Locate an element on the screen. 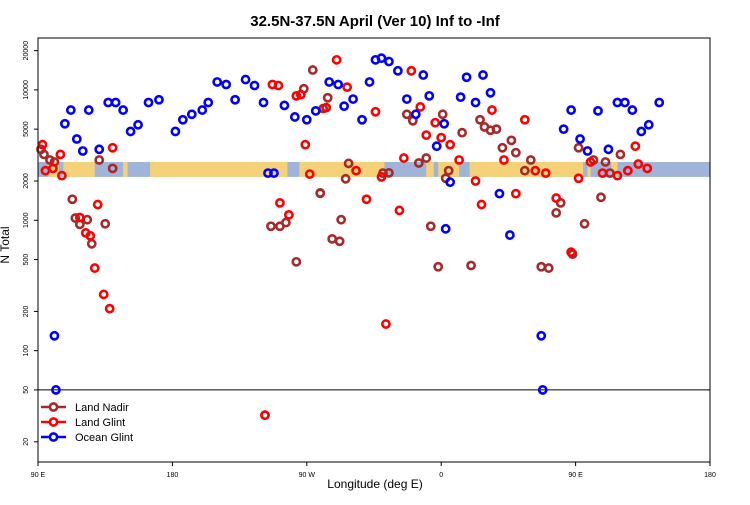 This screenshot has width=750, height=505. y-tick-label: 20 is located at coordinates (26, 442).